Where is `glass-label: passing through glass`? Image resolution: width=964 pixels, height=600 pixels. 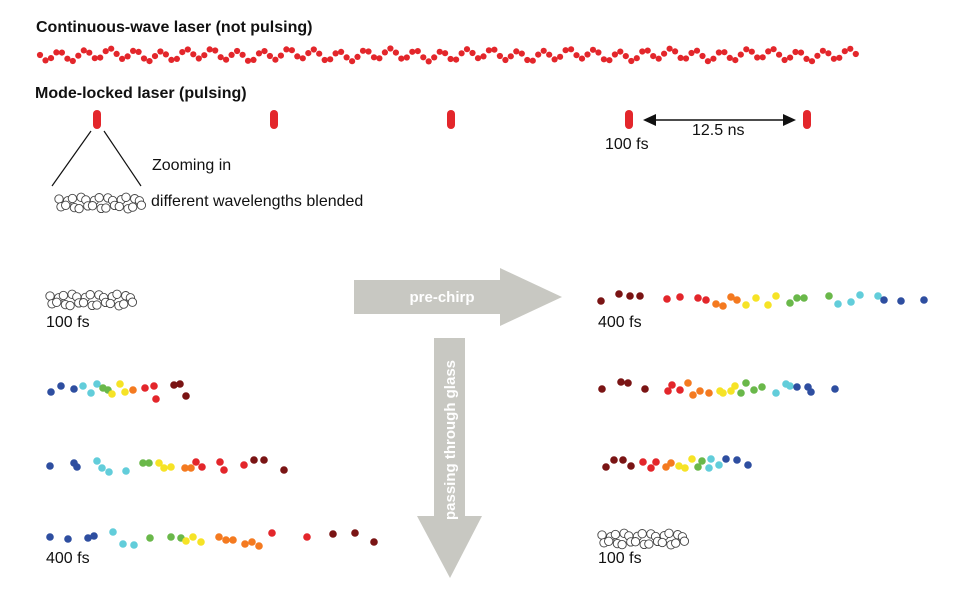 glass-label: passing through glass is located at coordinates (450, 440).